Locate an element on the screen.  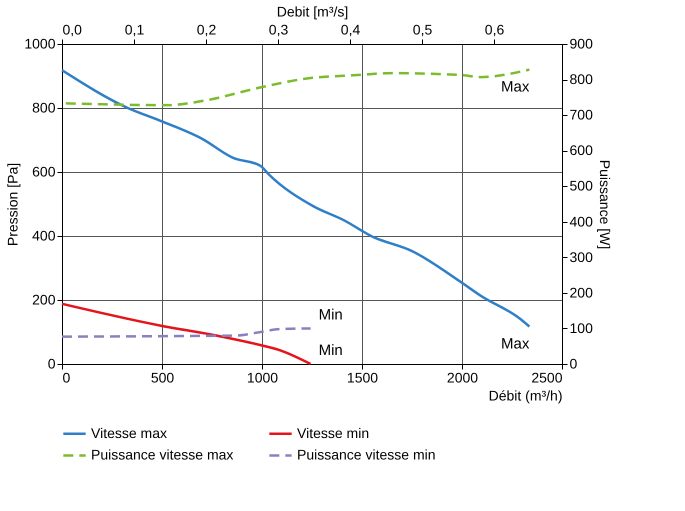
legend-label: Vitesse max is located at coordinates (129, 432).